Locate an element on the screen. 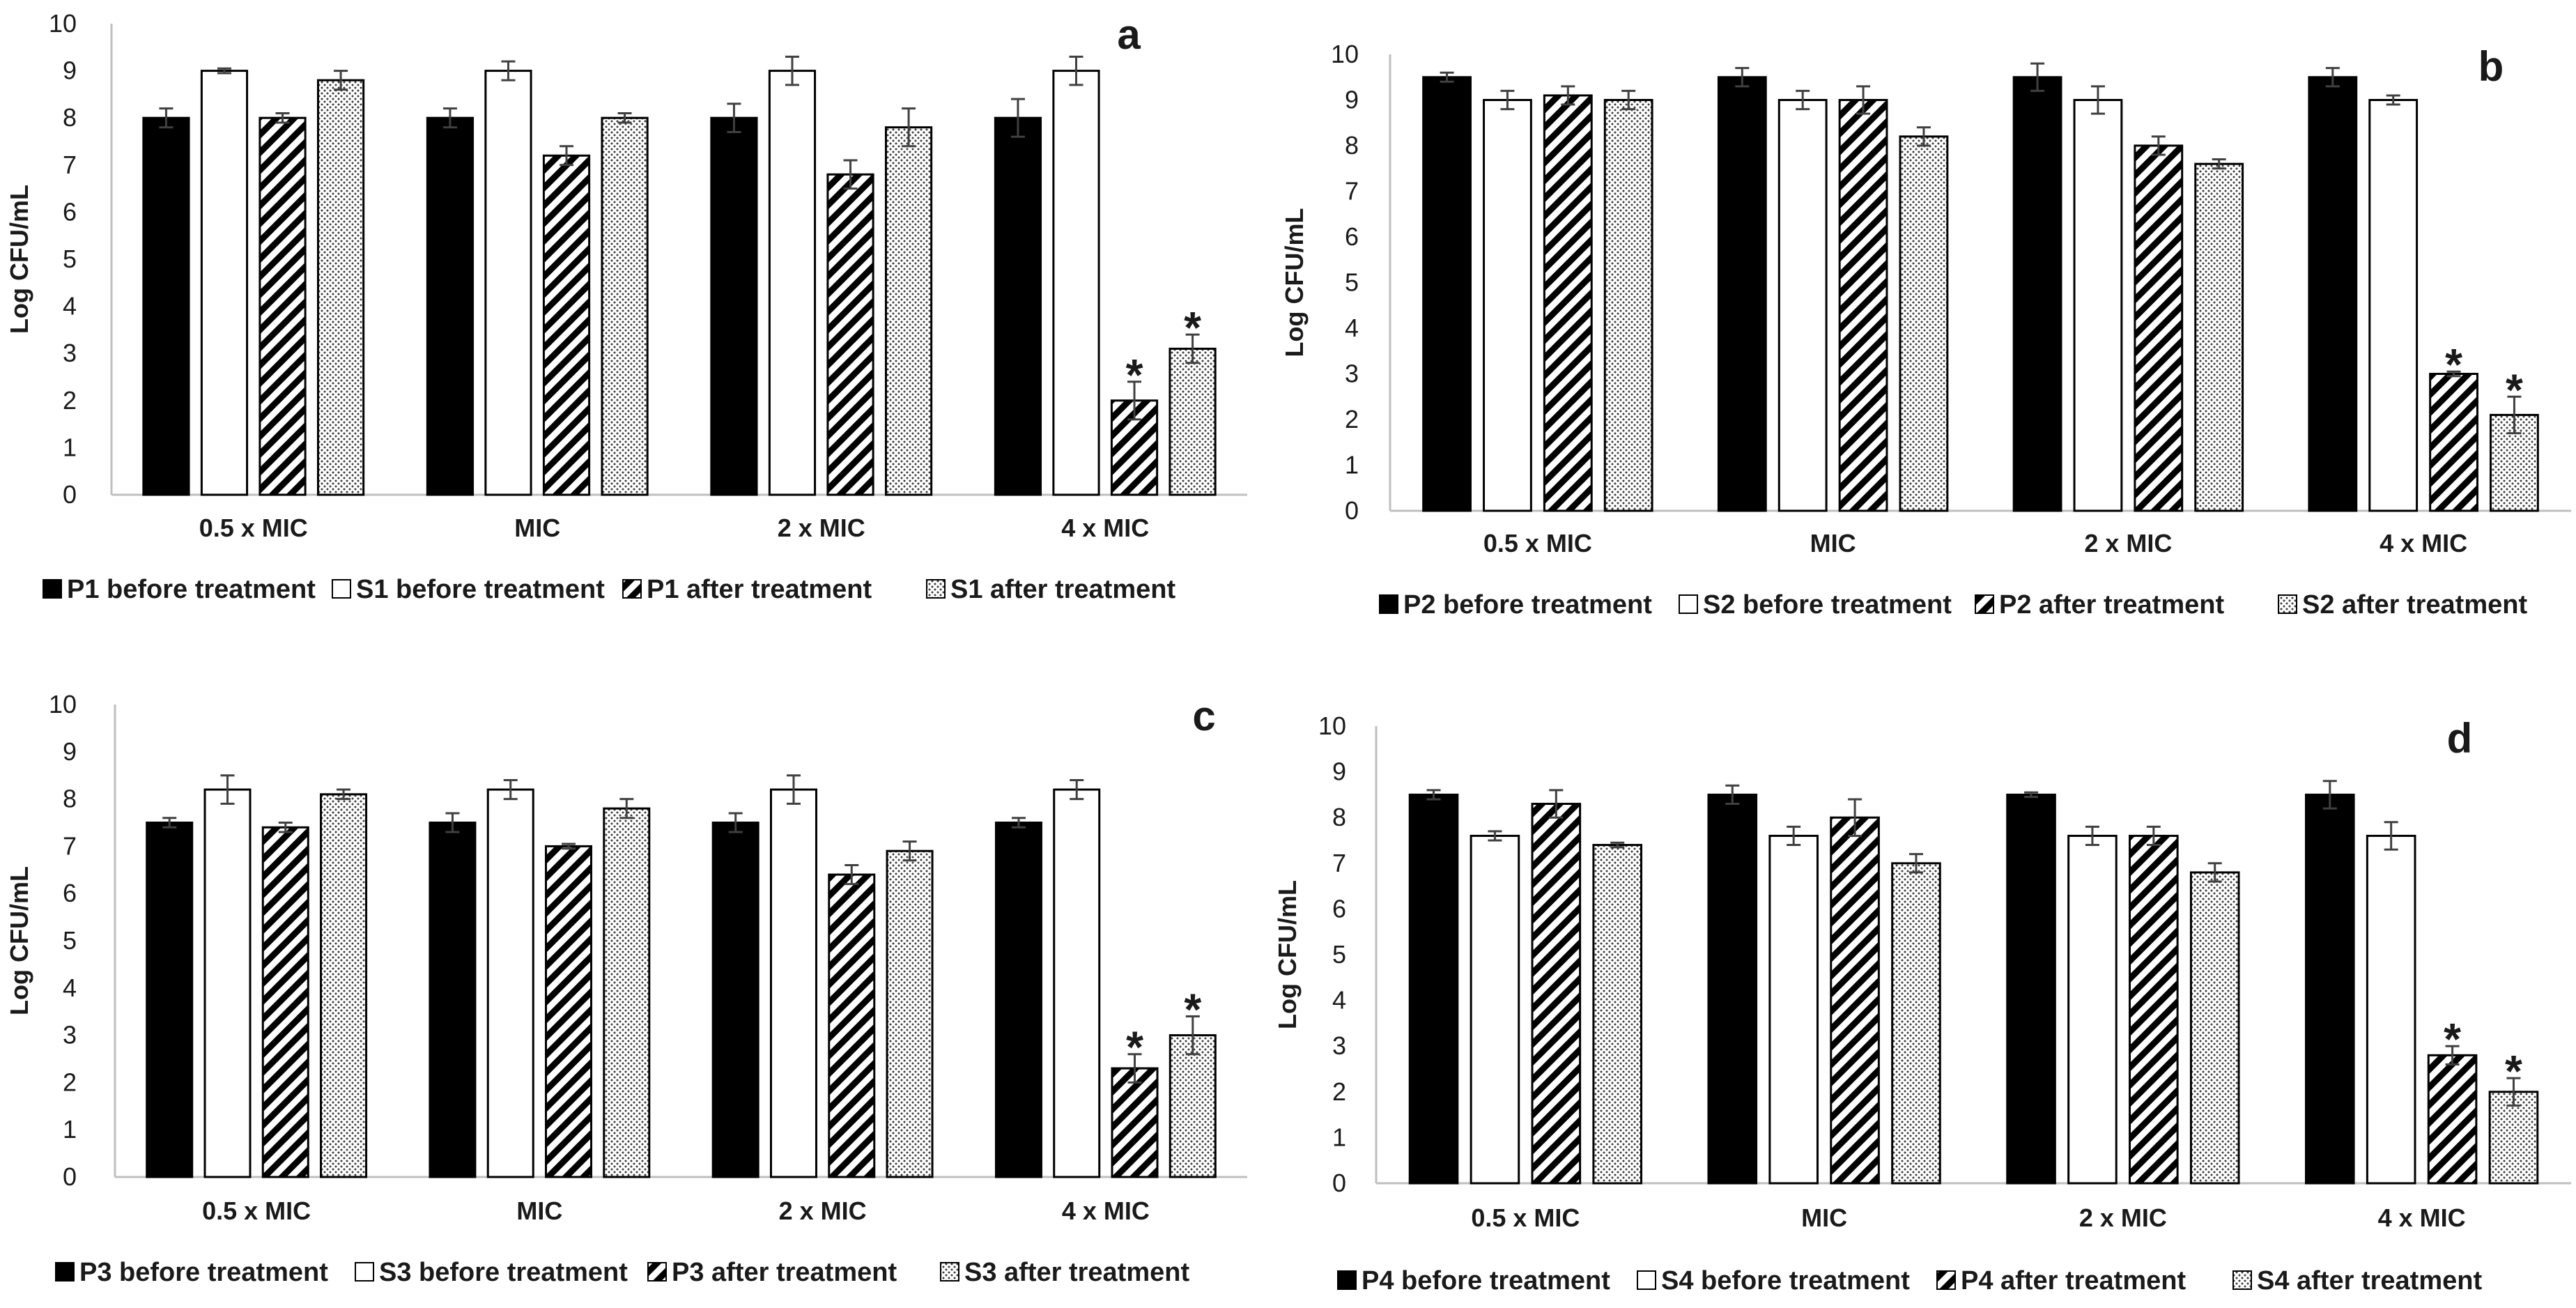  legend-label: S1 after treatment is located at coordinates (1062, 589).